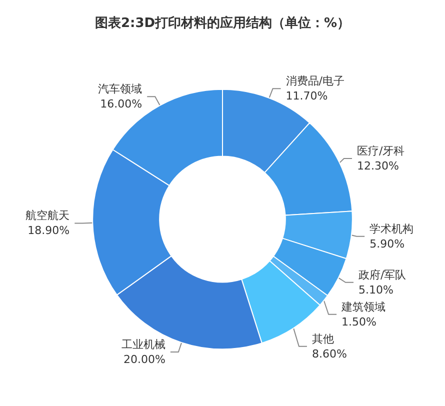 The image size is (445, 406). What do you see at coordinates (323, 339) in the screenshot?
I see `slice-label: 其他` at bounding box center [323, 339].